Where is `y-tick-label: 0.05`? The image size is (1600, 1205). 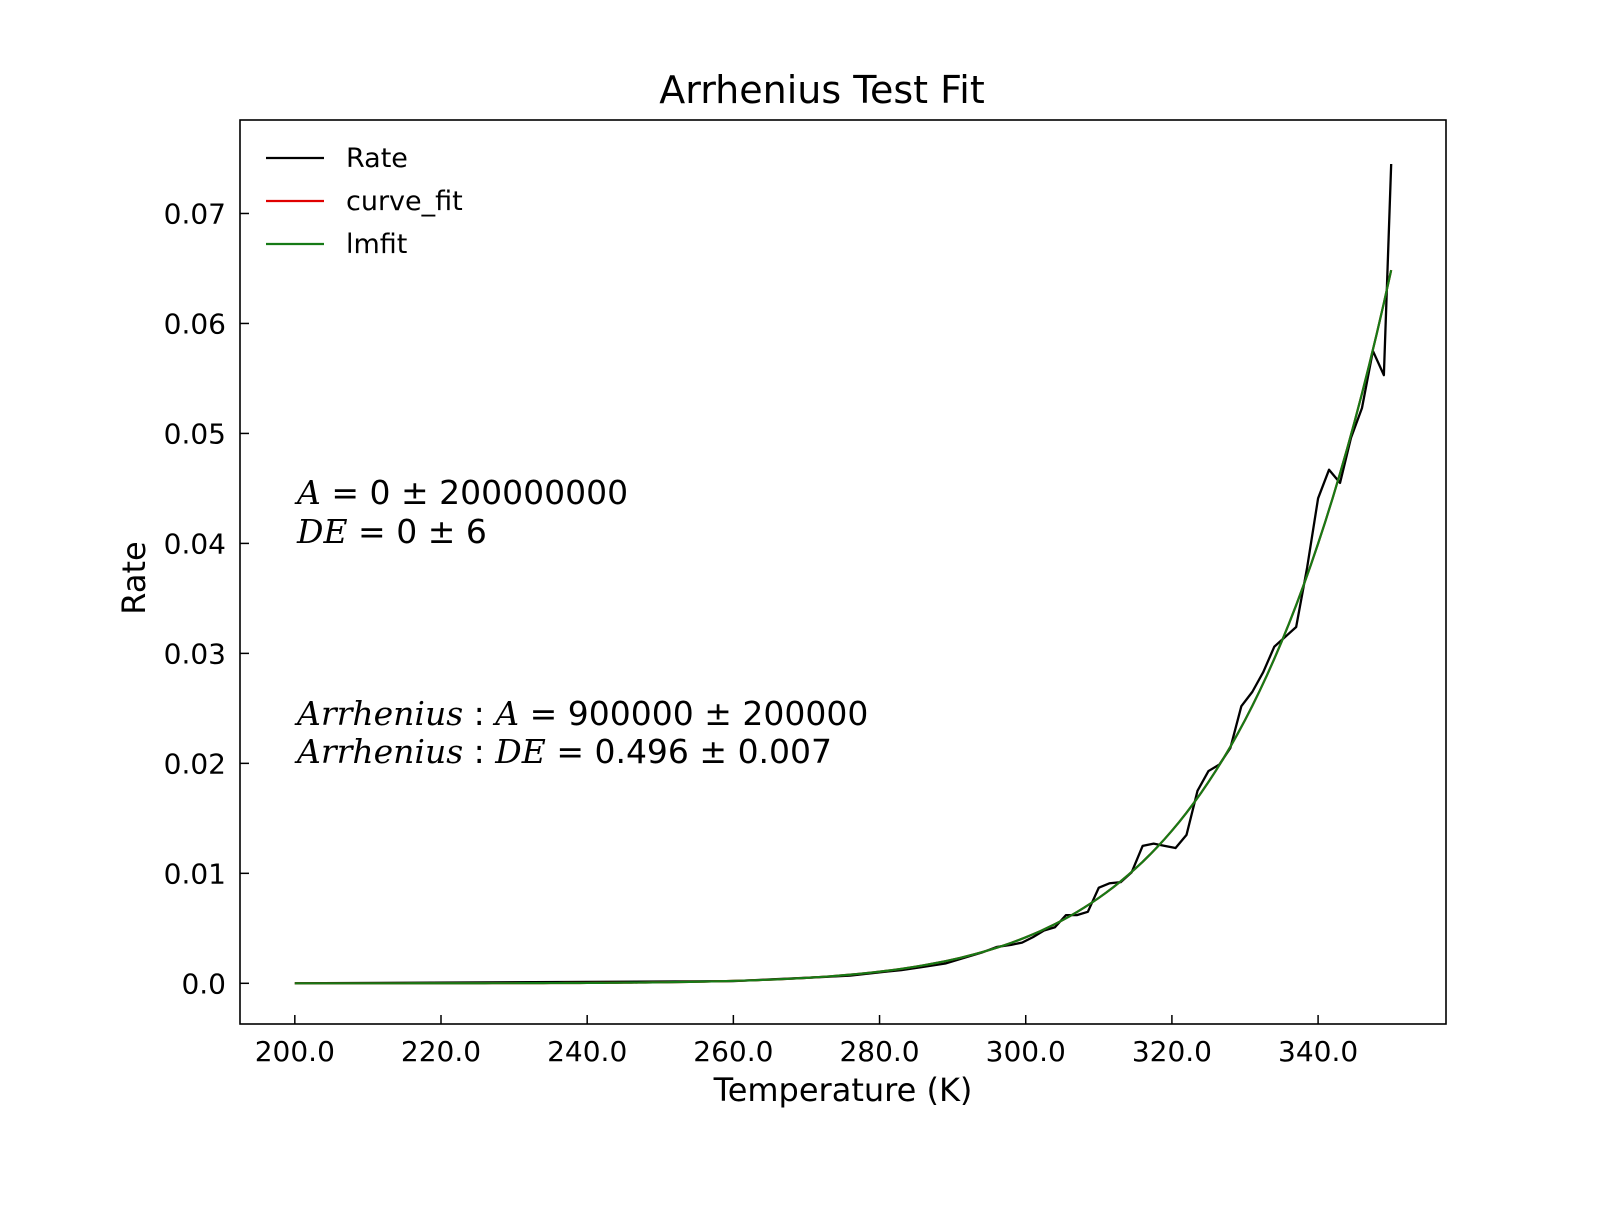 y-tick-label: 0.05 is located at coordinates (195, 433).